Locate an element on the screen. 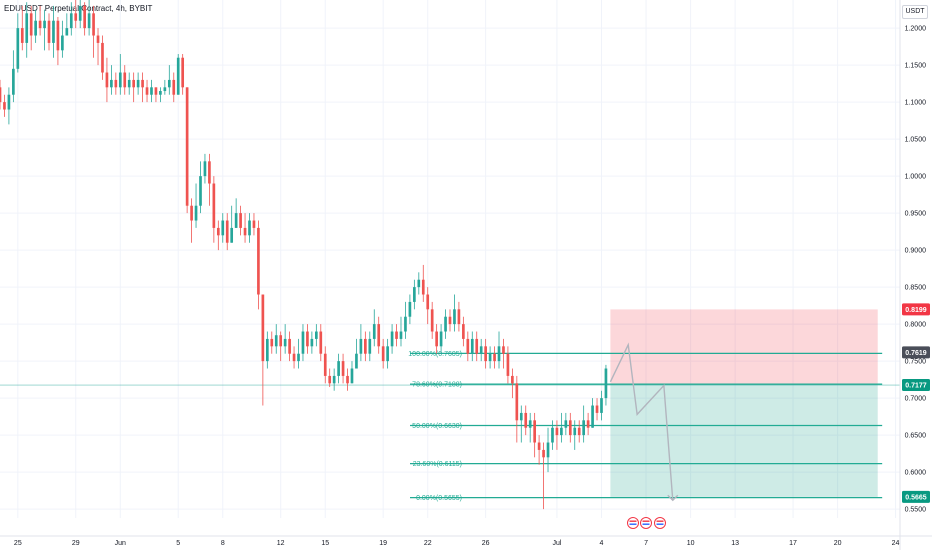  take-profit-zone is located at coordinates (744, 441).